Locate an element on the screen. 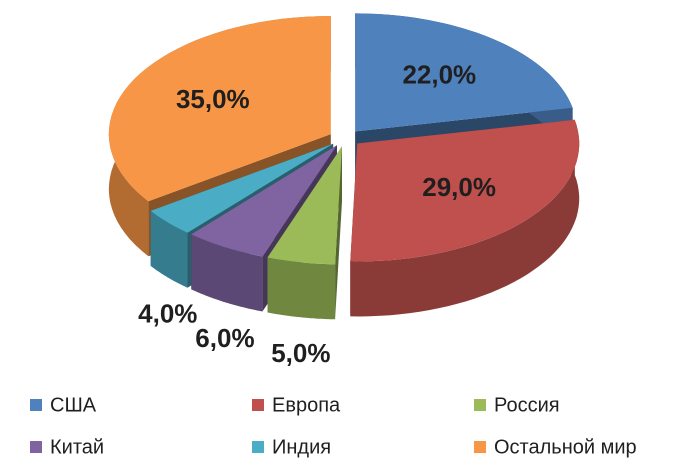  legend-label: Китай is located at coordinates (77, 447).